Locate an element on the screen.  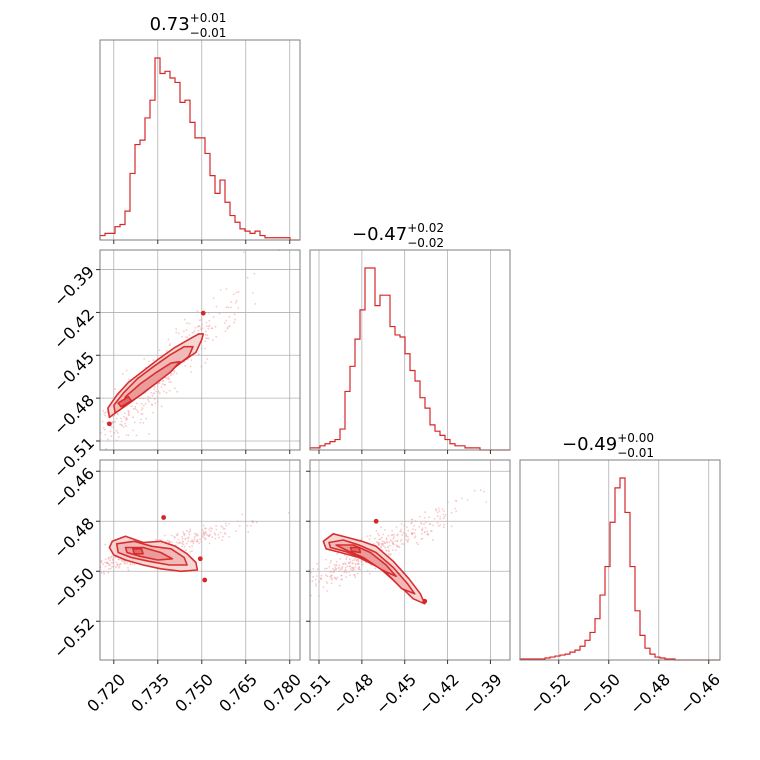
panel-title: −0.49+0.00 is located at coordinates (608, 443).